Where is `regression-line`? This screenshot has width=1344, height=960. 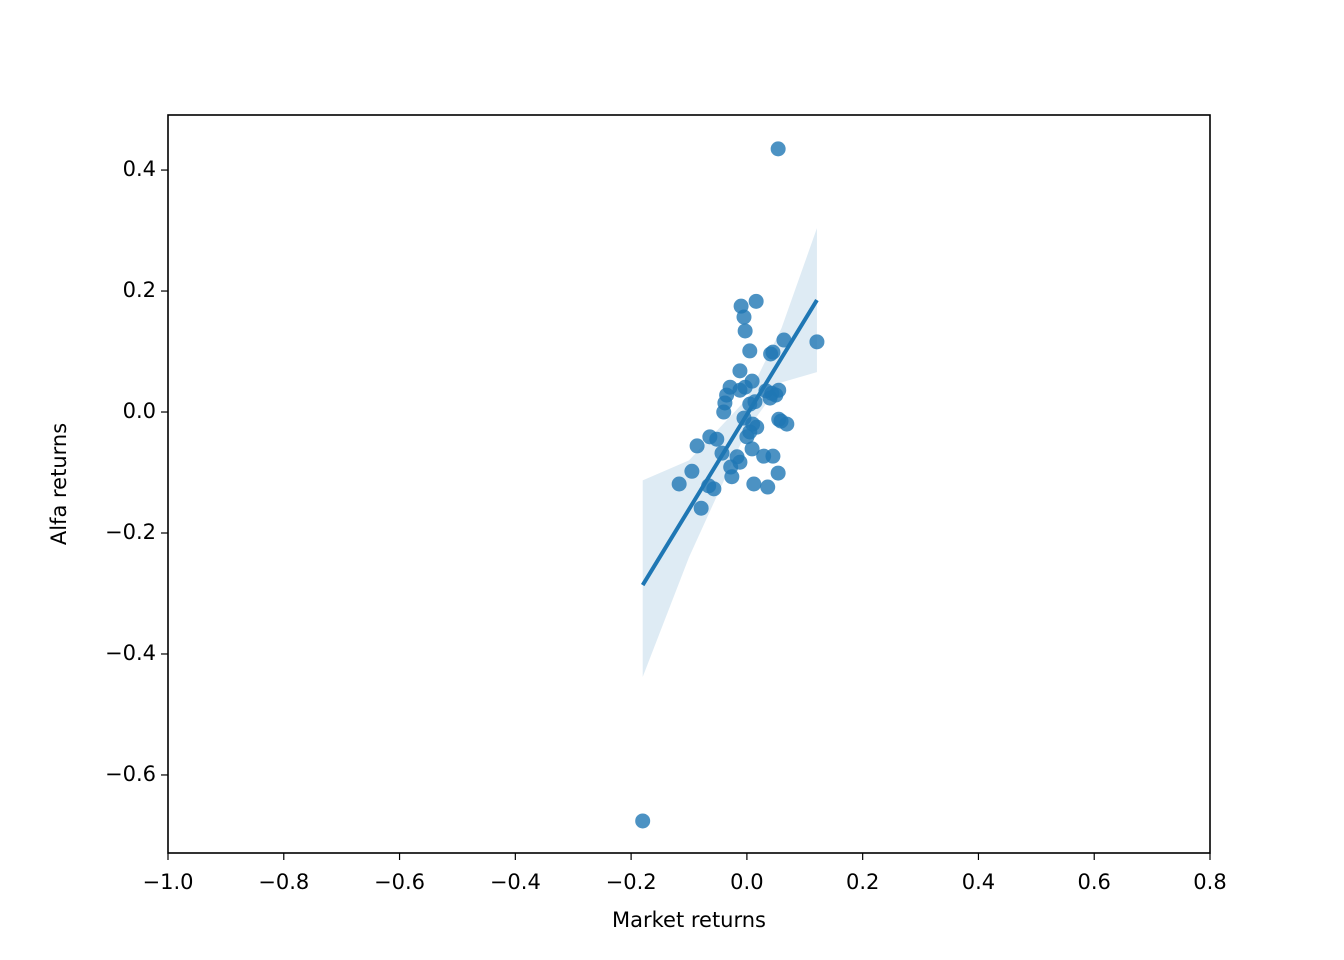 regression-line is located at coordinates (729, 443).